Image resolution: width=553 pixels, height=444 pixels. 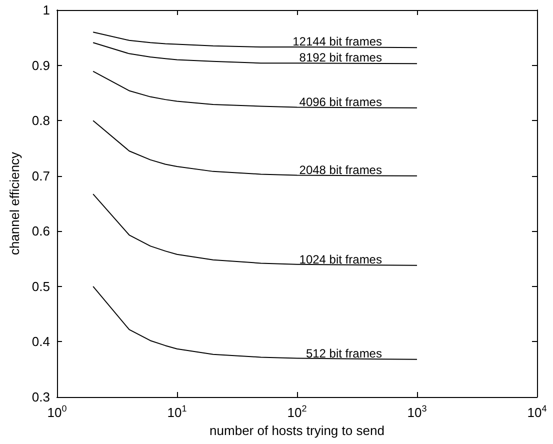 I want to click on x-axis-title: number of hosts trying to send, so click(x=297, y=430).